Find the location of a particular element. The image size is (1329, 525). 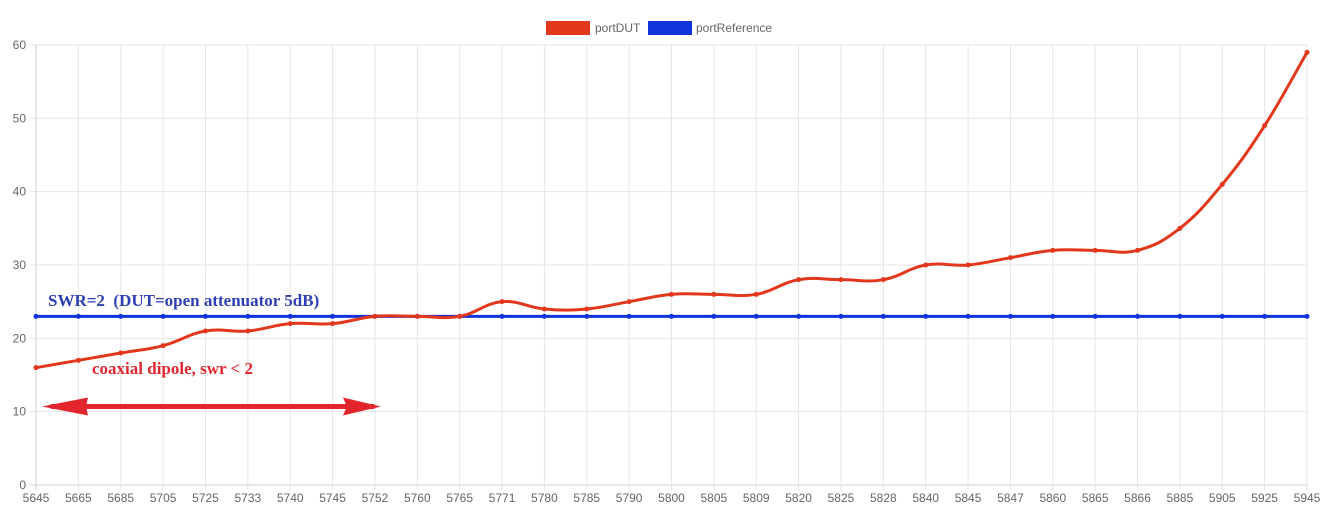

x-tick-label: 5685 is located at coordinates (120, 498).